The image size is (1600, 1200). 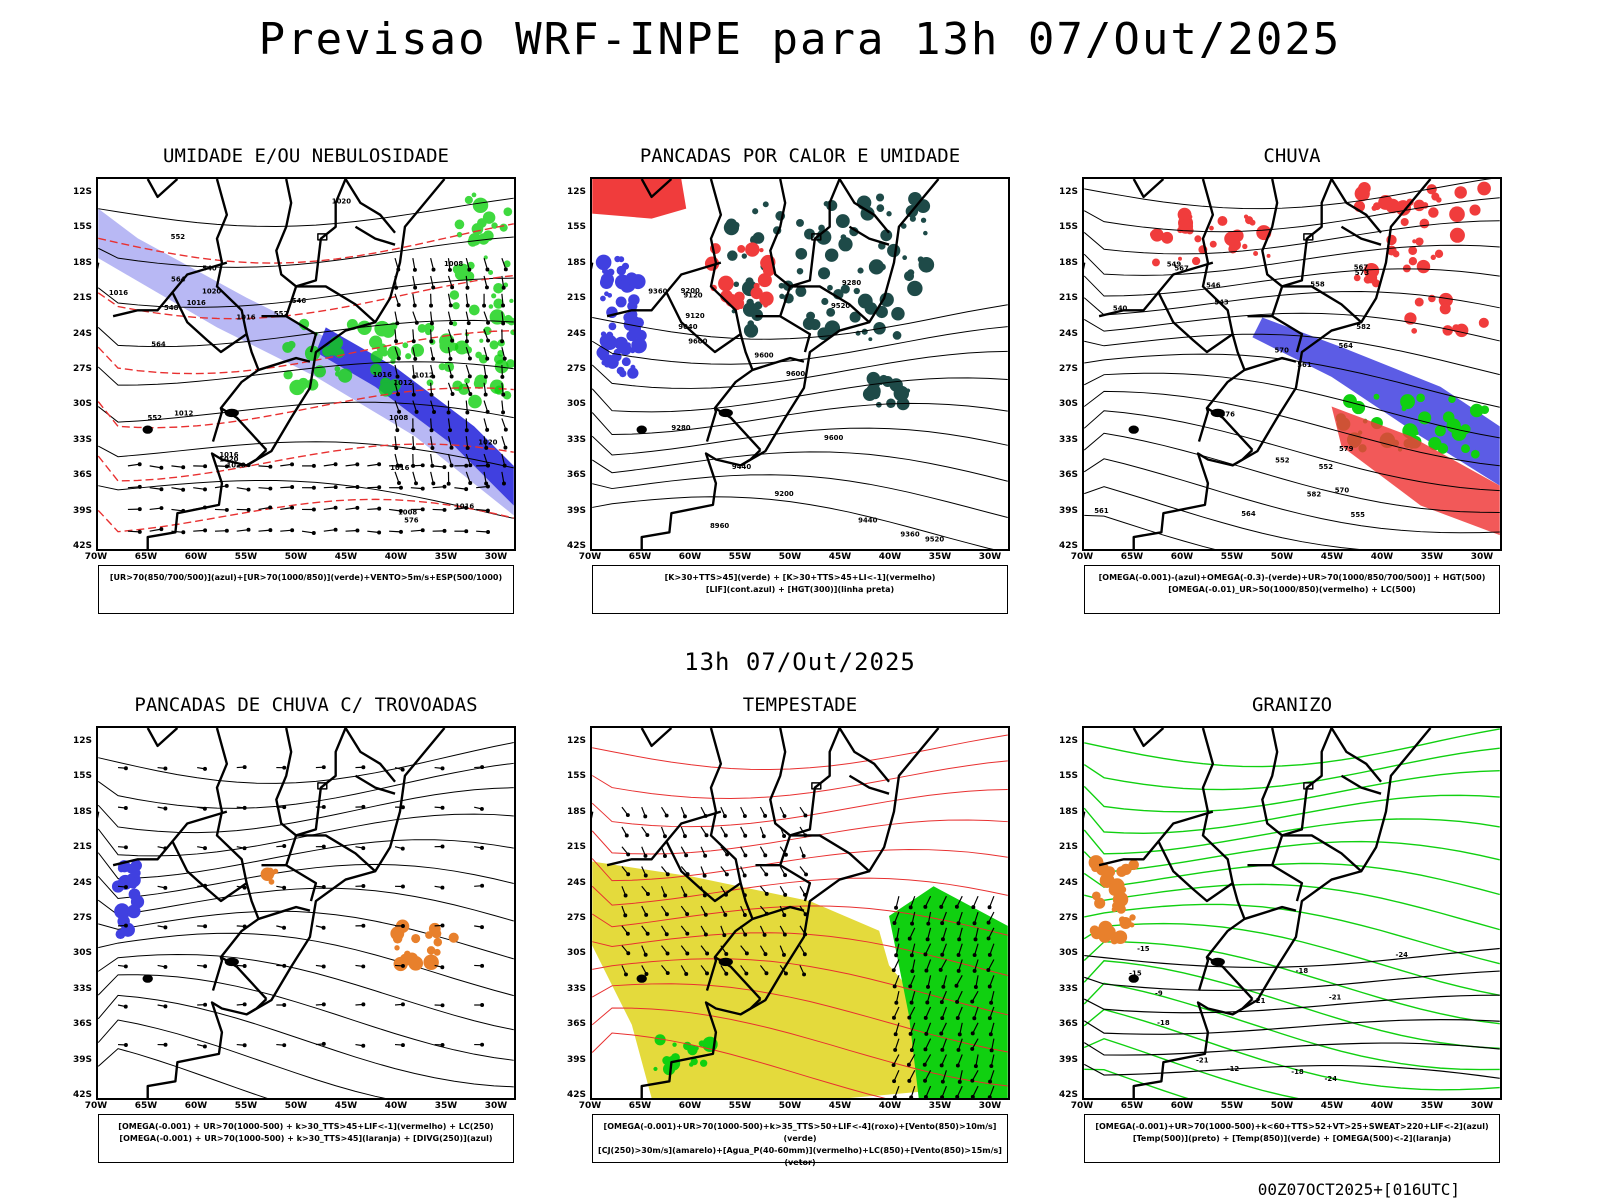 I want to click on contour-label: -24, so click(x=1331, y=1079).